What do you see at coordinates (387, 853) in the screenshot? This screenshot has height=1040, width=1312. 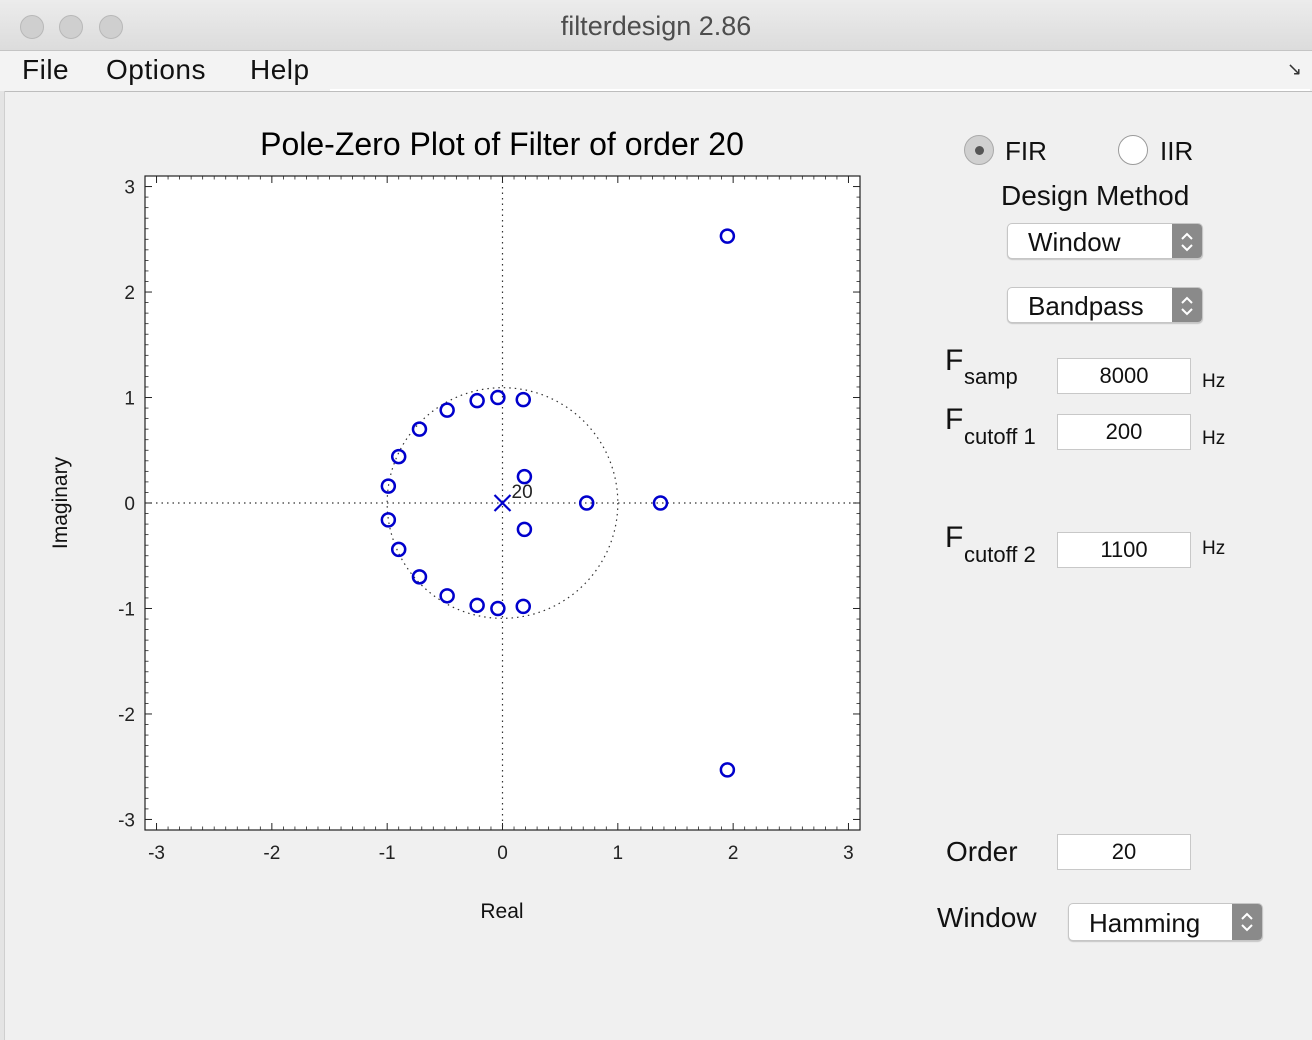 I see `x-tick-label: -1` at bounding box center [387, 853].